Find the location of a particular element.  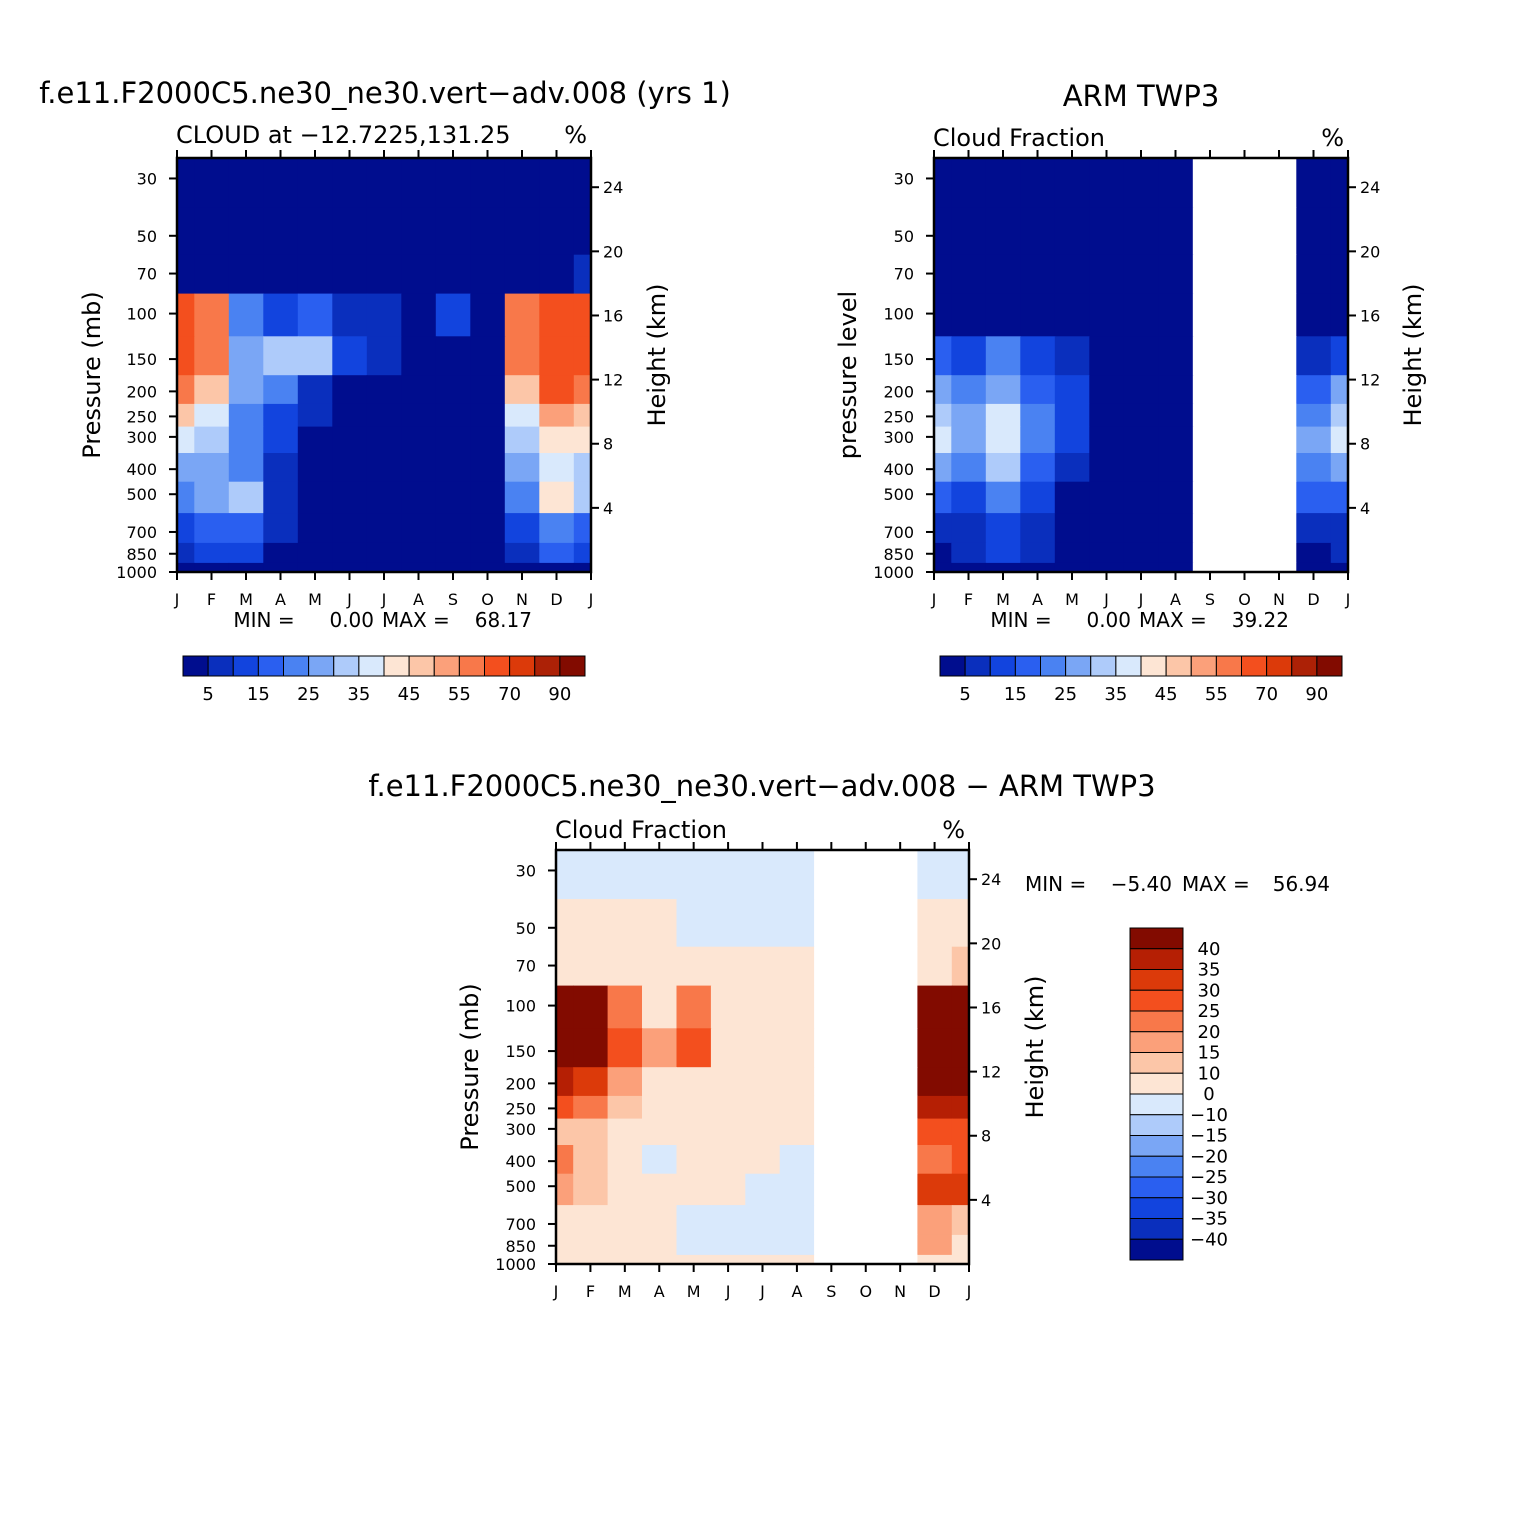

y-tick-label: 150 is located at coordinates (141, 359).